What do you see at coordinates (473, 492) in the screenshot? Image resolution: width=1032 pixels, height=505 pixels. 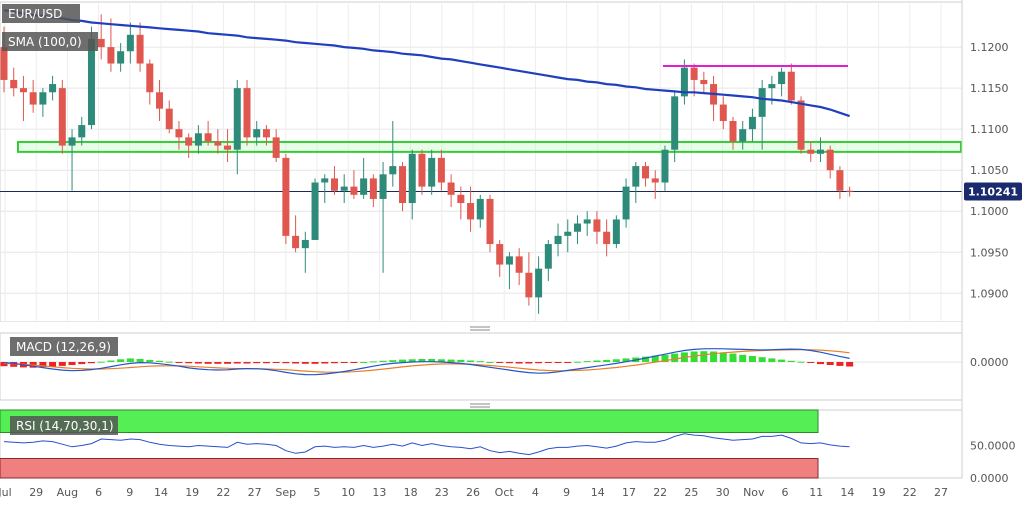 I see `x-tick-label: 26` at bounding box center [473, 492].